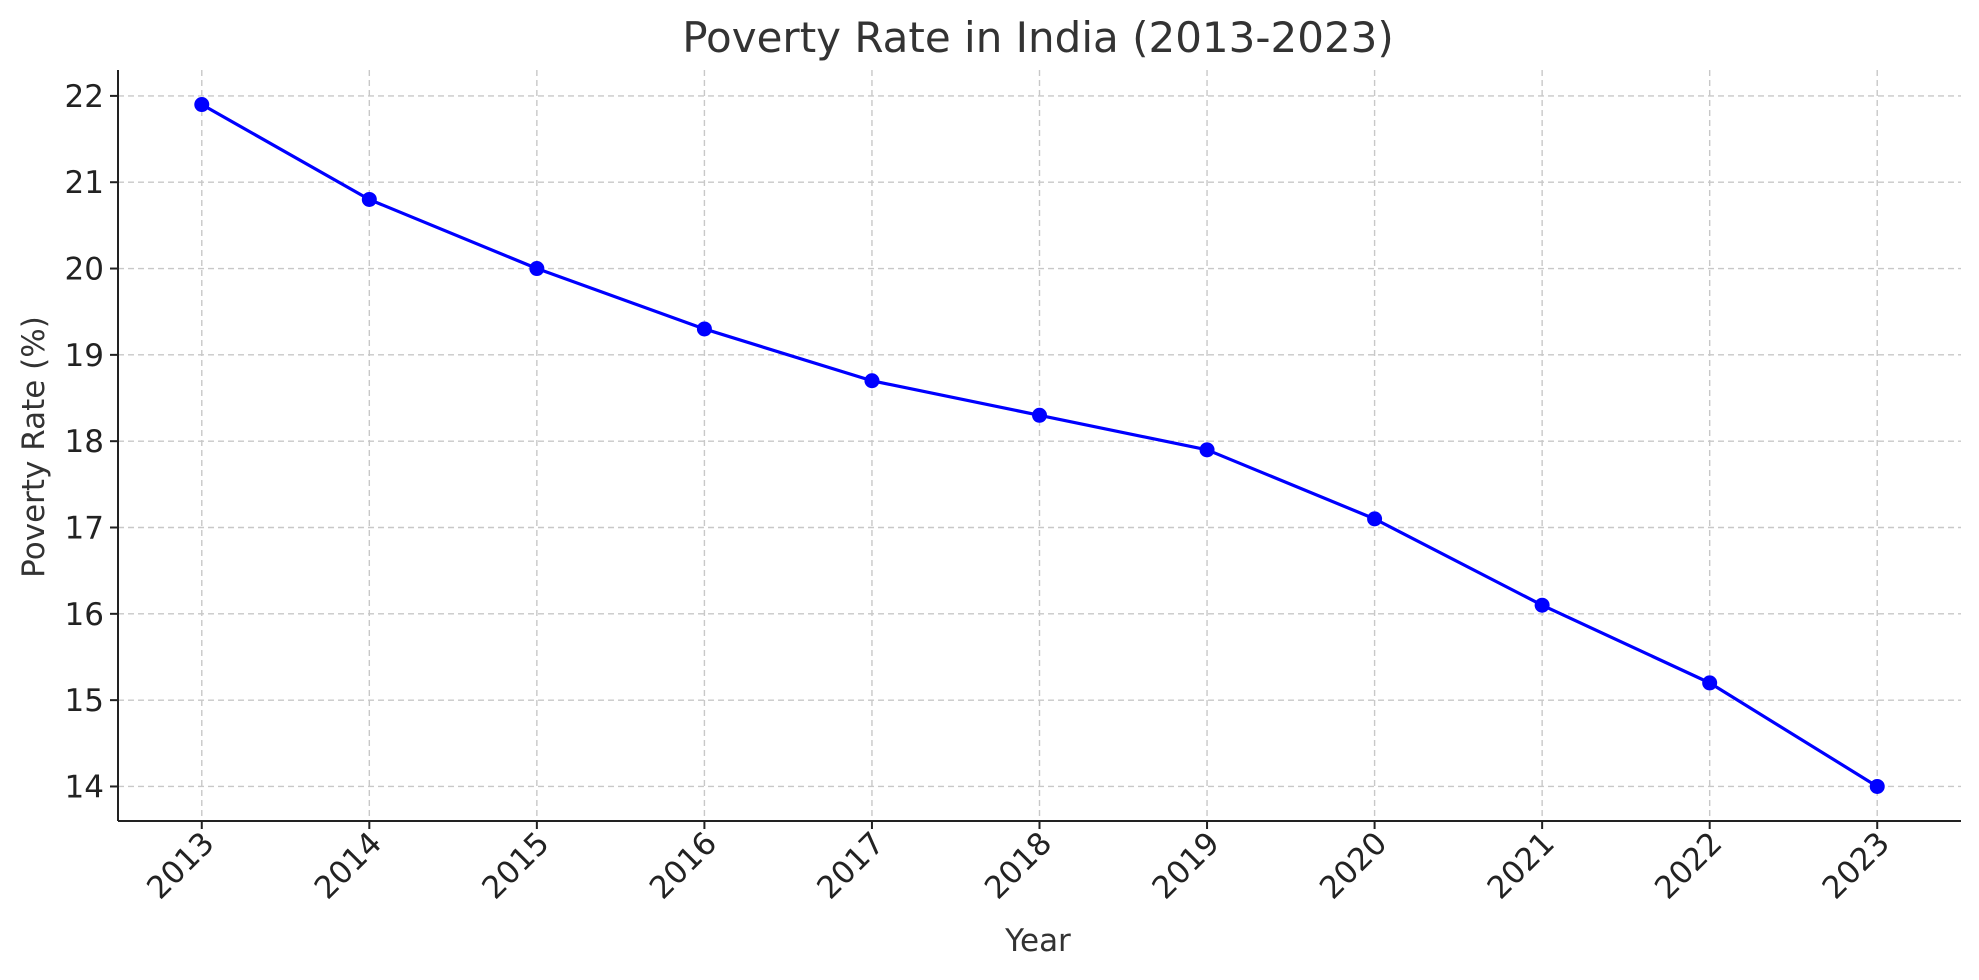 This screenshot has width=1979, height=980. I want to click on y-tick-label: 14, so click(84, 787).